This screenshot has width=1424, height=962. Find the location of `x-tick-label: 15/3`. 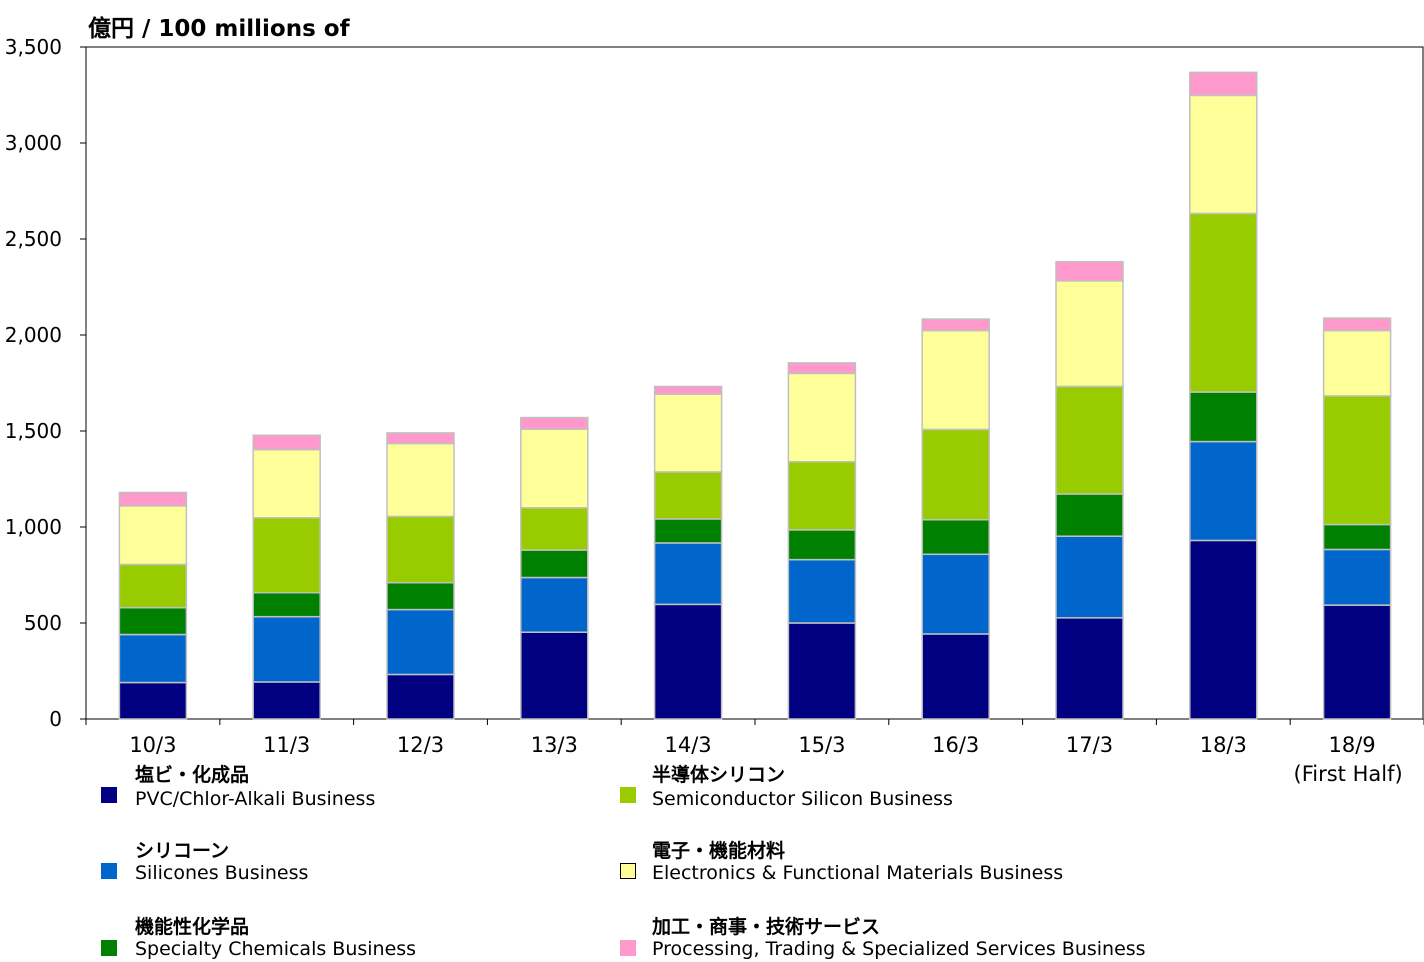

x-tick-label: 15/3 is located at coordinates (821, 745).